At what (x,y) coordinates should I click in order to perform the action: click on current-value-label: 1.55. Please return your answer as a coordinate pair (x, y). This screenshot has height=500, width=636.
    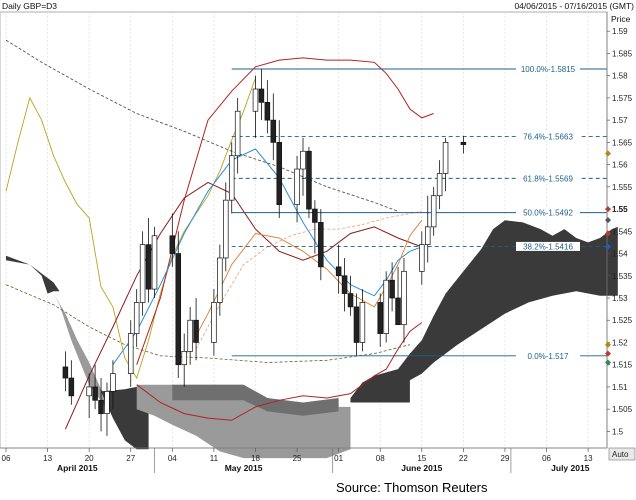
    Looking at the image, I should click on (620, 209).